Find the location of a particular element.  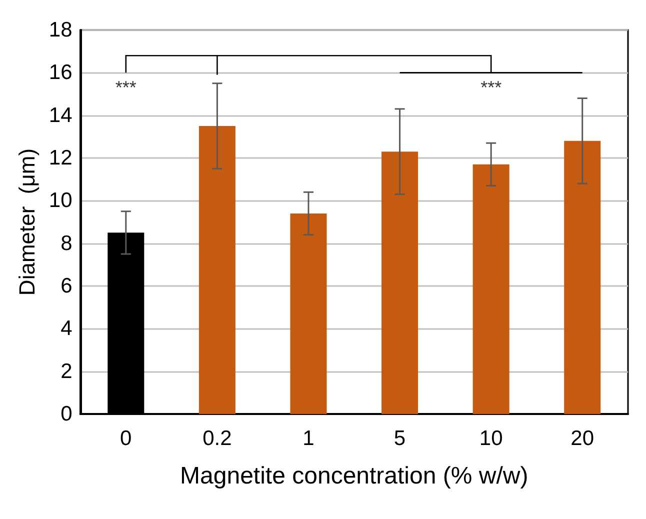

y-tick-label: 12 is located at coordinates (60, 158).